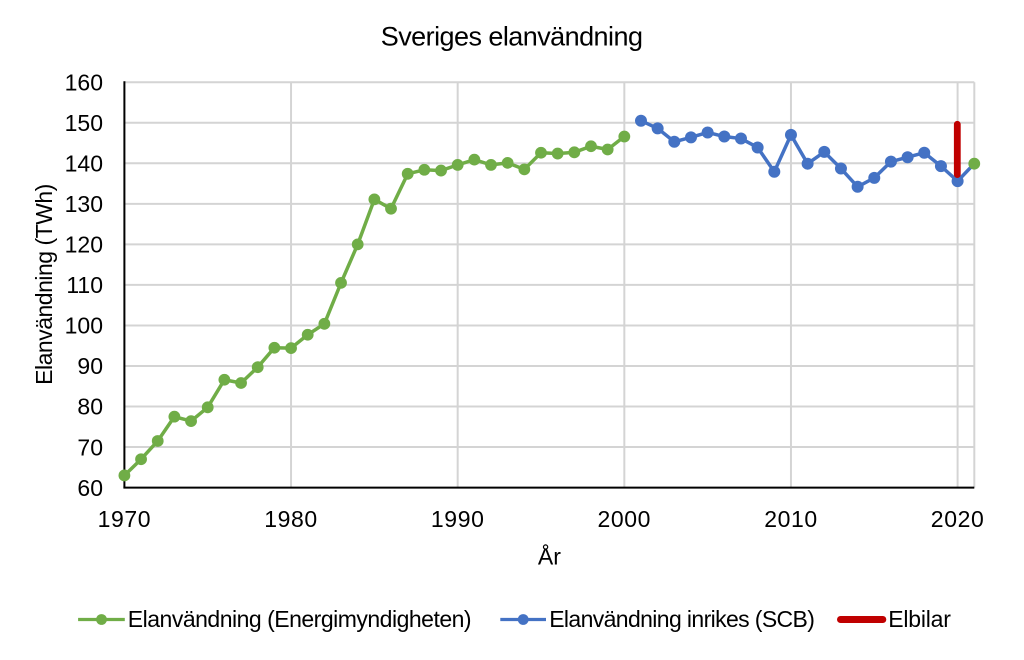 This screenshot has width=1024, height=660. Describe the element at coordinates (84, 204) in the screenshot. I see `svg-text: 130` at that location.